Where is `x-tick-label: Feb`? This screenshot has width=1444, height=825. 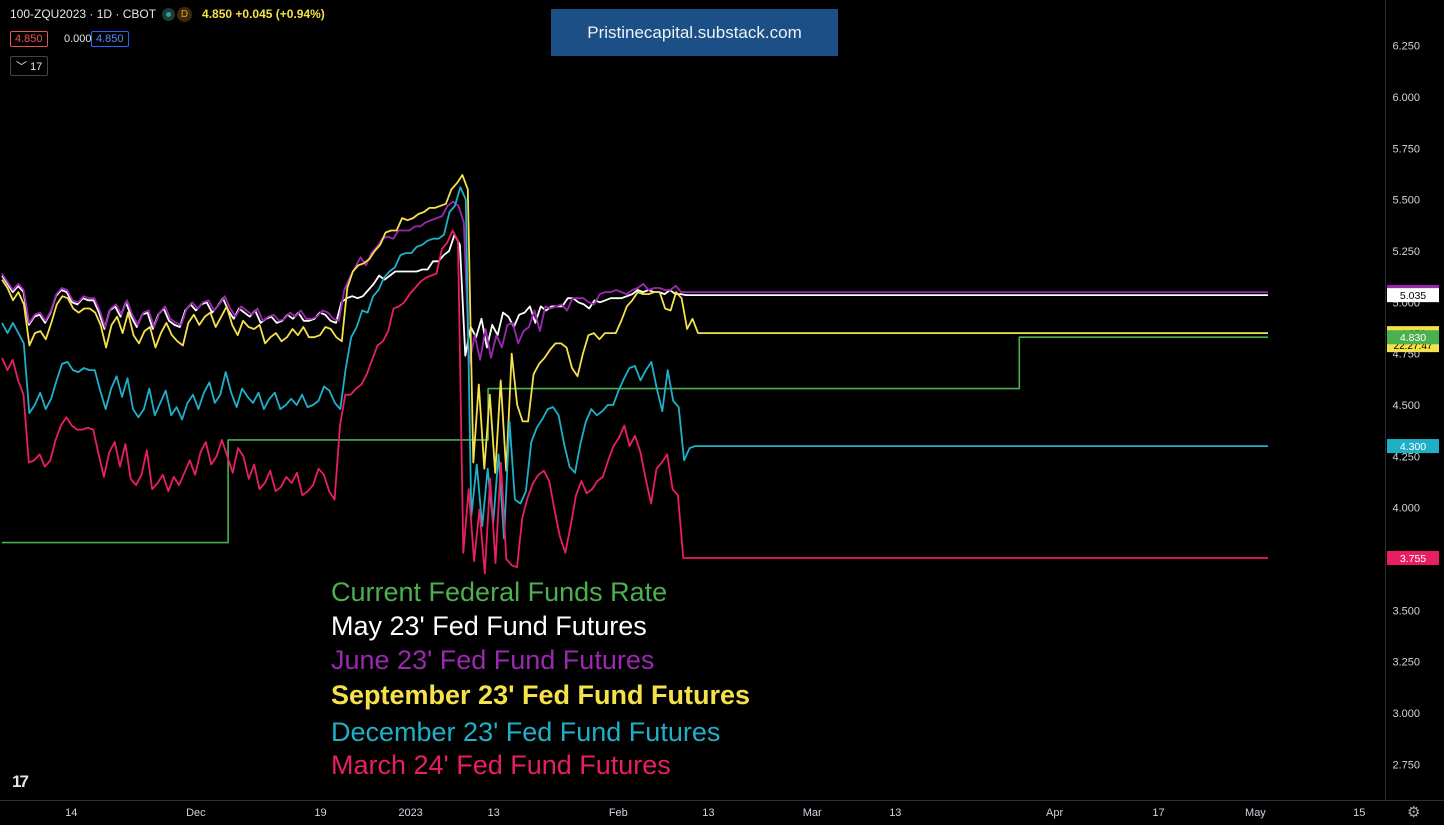
x-tick-label: Feb is located at coordinates (618, 813).